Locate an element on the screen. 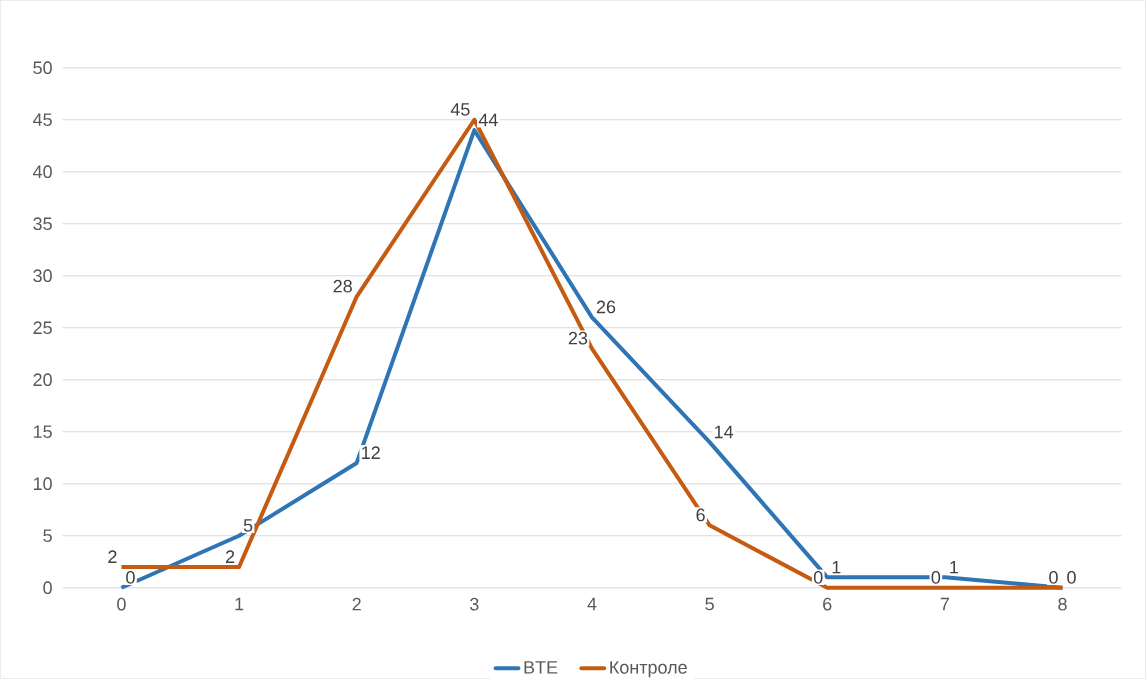 The height and width of the screenshot is (679, 1146). data-label: 26 is located at coordinates (606, 307).